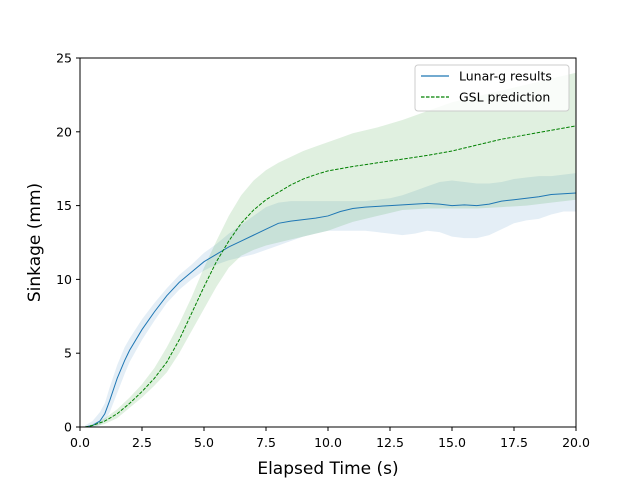  Describe the element at coordinates (68, 427) in the screenshot. I see `y-tick-label: 0` at that location.